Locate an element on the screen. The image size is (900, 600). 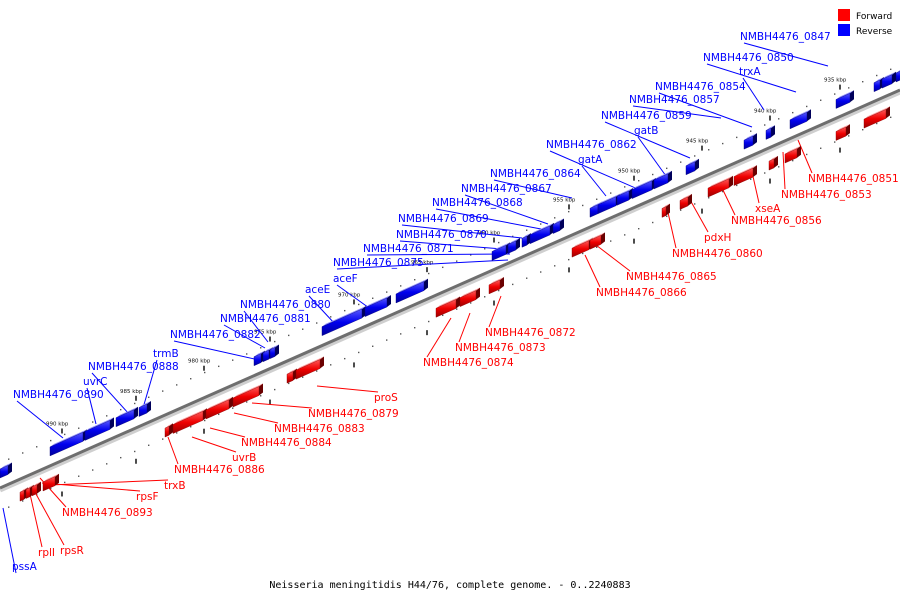
gene-label: NMBH4476_0872 is located at coordinates (530, 333).